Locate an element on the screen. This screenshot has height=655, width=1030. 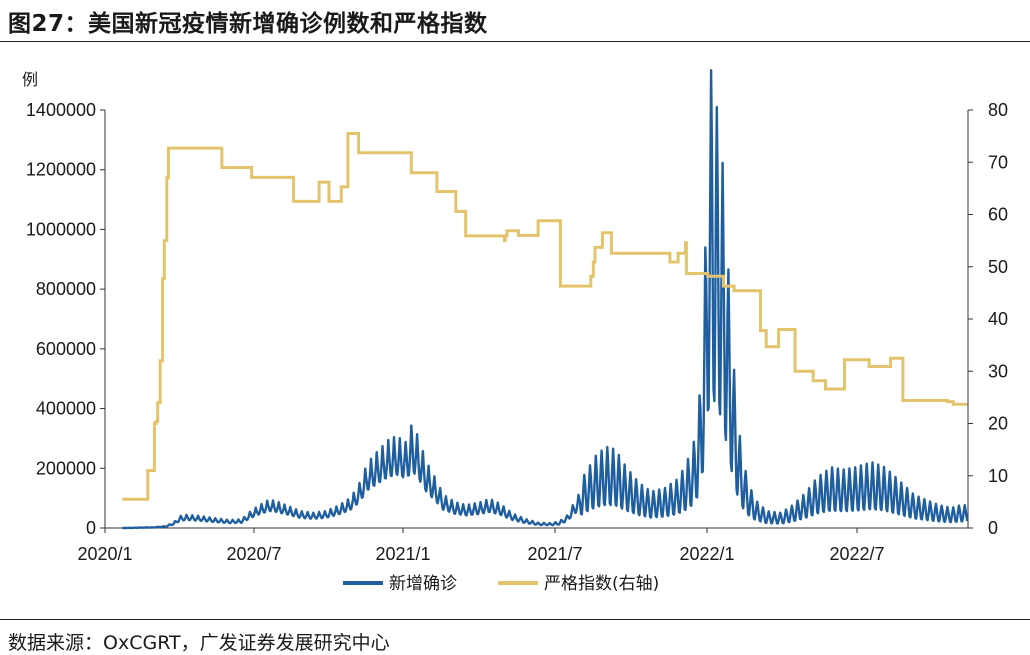
left-tick-label: 800000 is located at coordinates (66, 289).